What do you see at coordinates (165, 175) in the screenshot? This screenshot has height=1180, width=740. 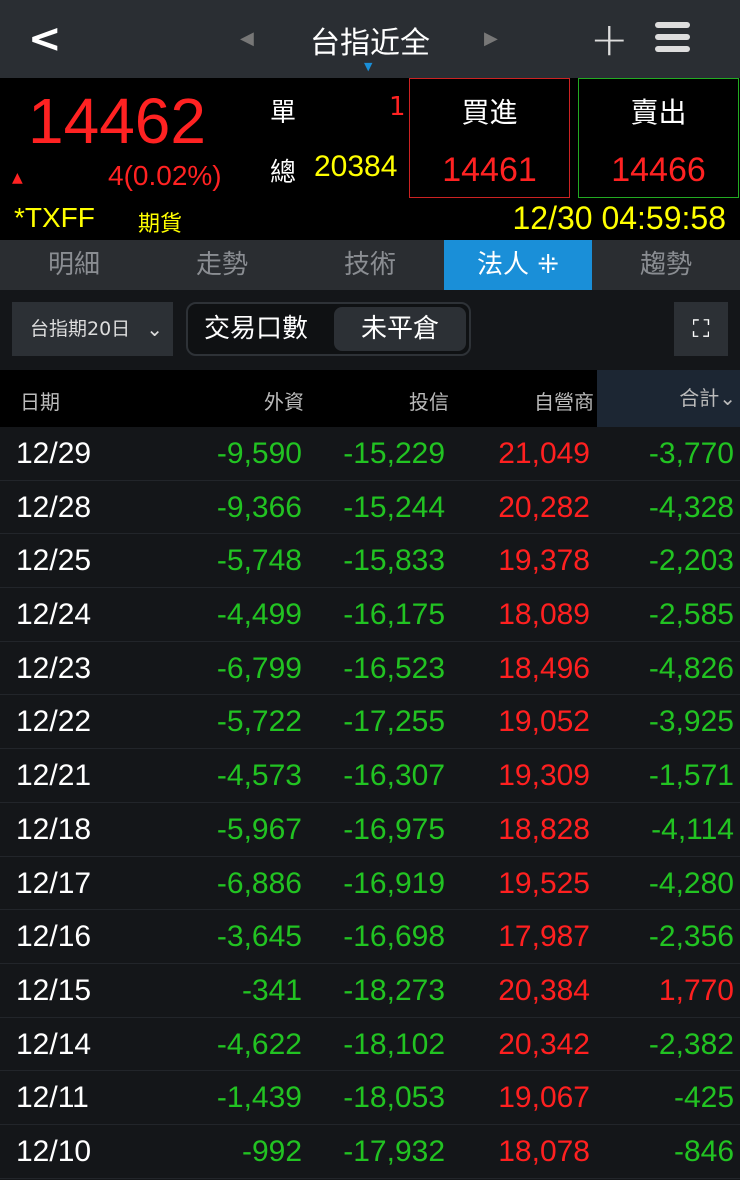 I see `price-change: 4(0.02%)` at bounding box center [165, 175].